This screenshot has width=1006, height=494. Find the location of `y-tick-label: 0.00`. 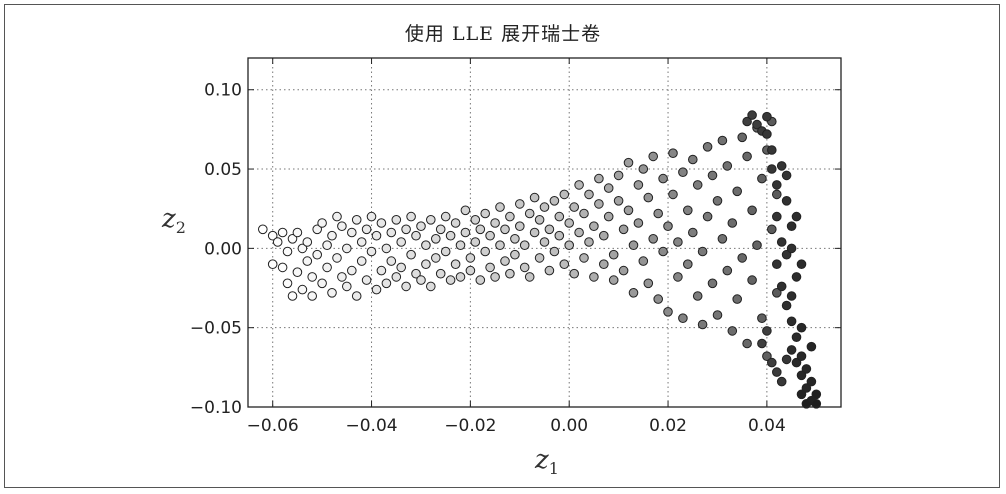

y-tick-label: 0.00 is located at coordinates (223, 249).